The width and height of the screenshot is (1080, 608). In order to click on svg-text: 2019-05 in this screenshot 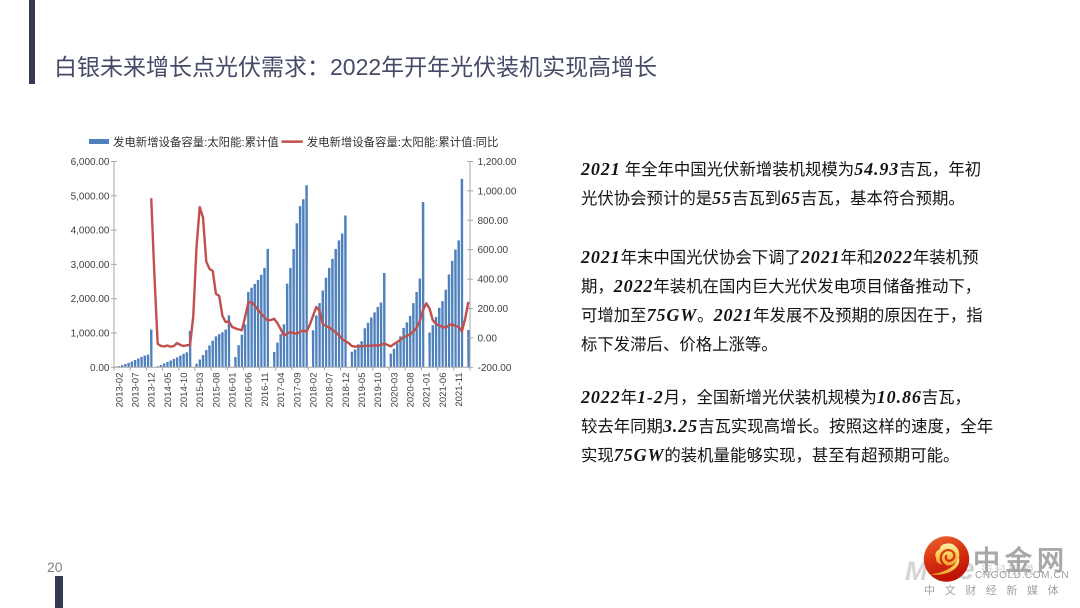, I will do `click(362, 390)`.